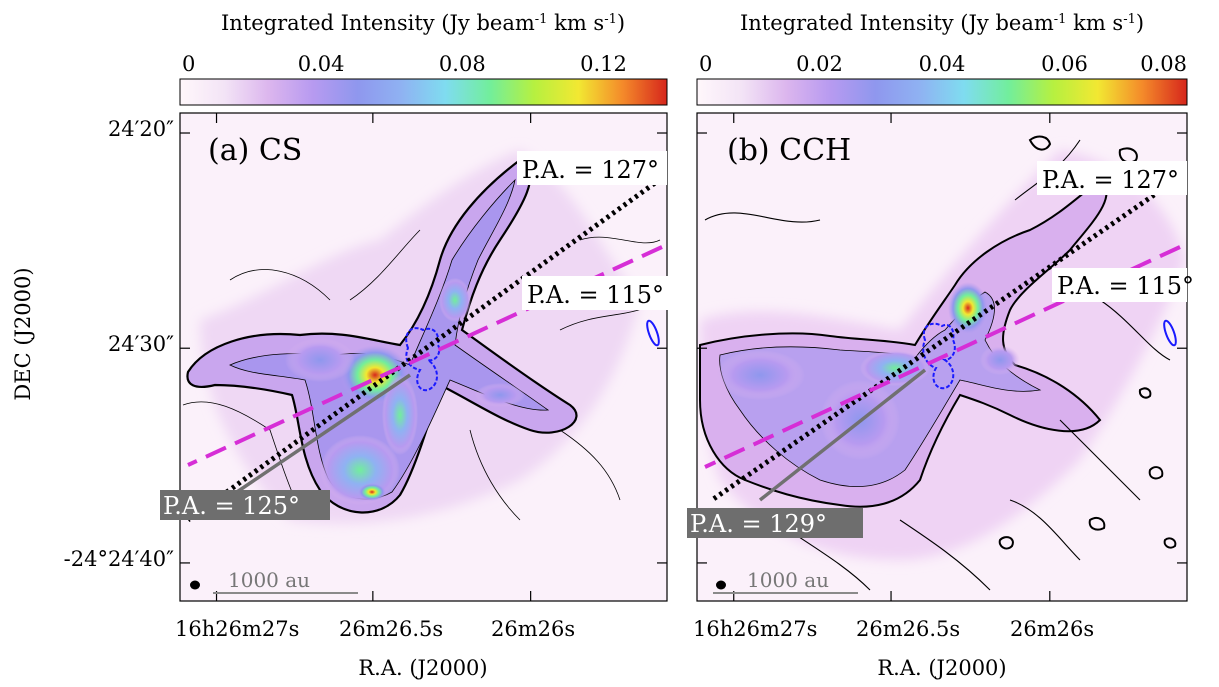 The width and height of the screenshot is (1219, 687). I want to click on noise-contours-b, so click(1087, 342).